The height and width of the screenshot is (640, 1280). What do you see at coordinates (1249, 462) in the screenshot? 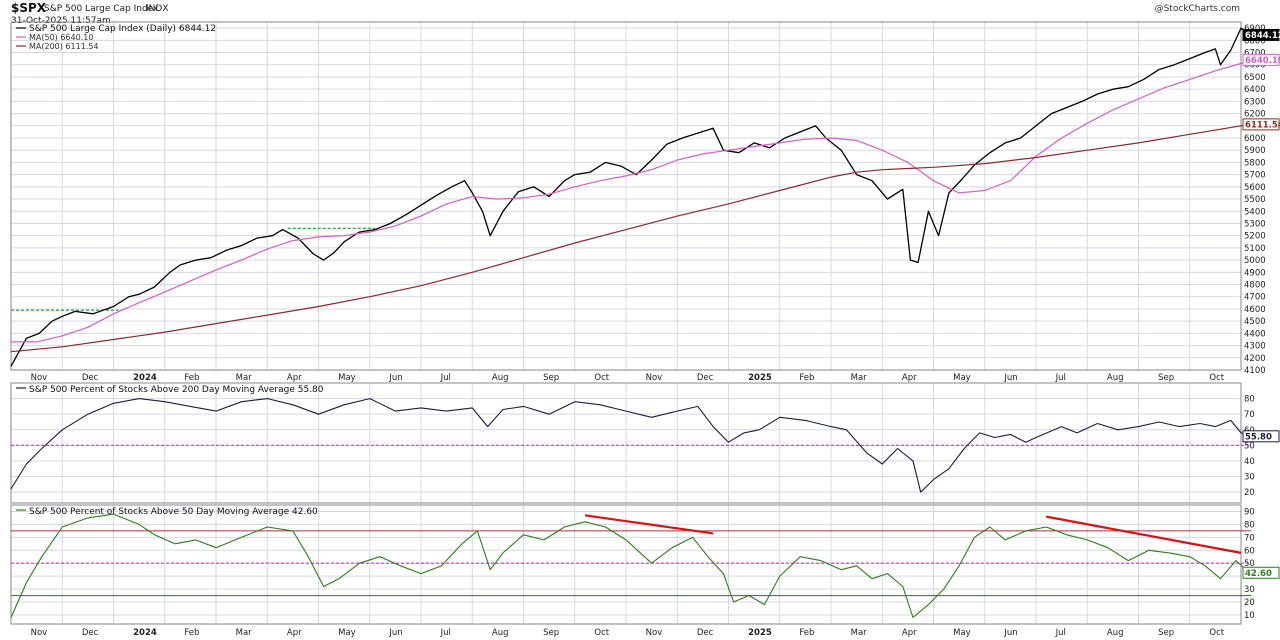
I see `y-tick-label: 40` at bounding box center [1249, 462].